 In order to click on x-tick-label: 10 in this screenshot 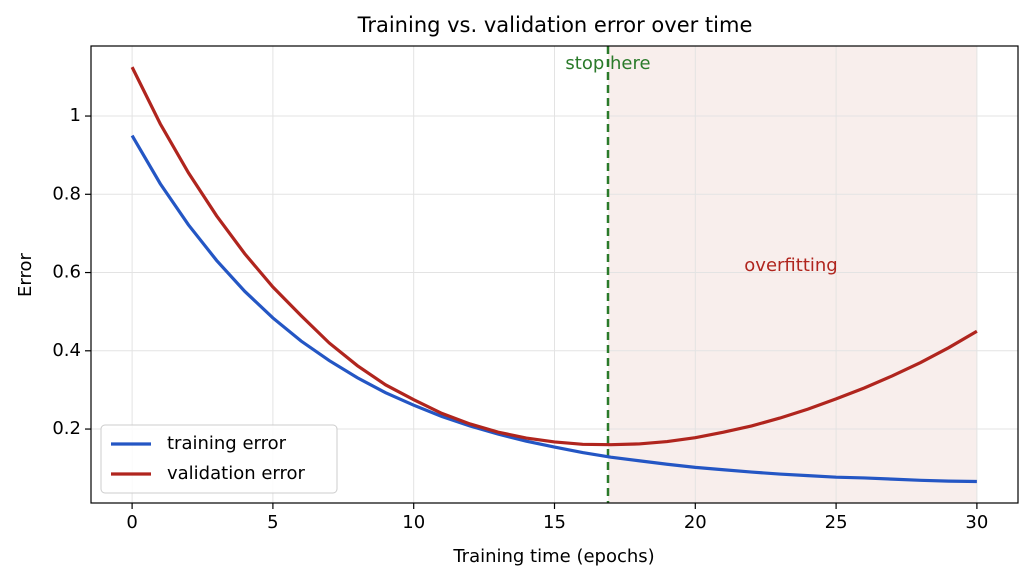, I will do `click(413, 522)`.